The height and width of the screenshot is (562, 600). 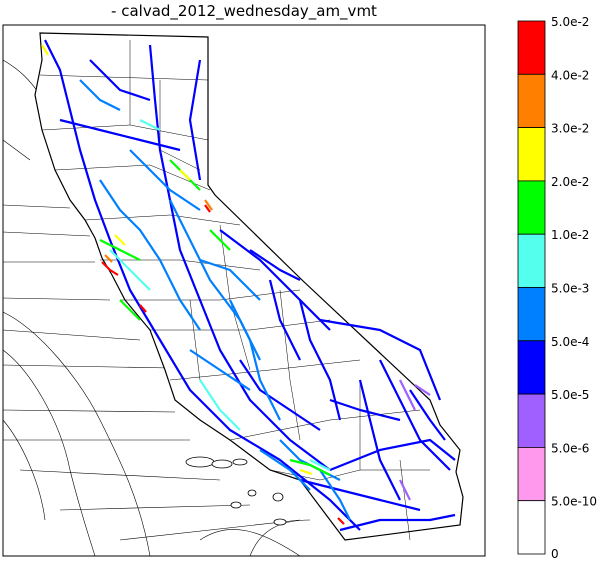 I want to click on colorbar-tick-label: 0, so click(x=555, y=554).